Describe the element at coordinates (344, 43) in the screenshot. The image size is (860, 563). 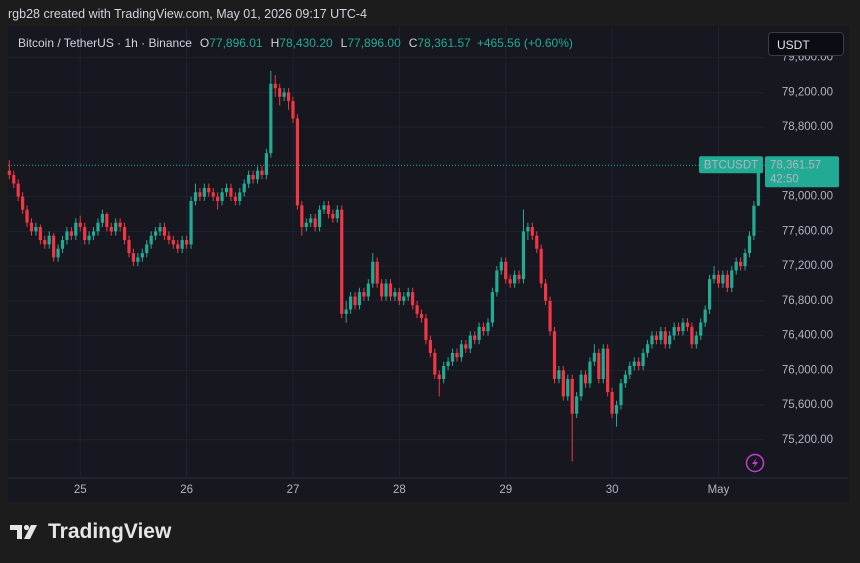
I see `ohlc-key: L` at that location.